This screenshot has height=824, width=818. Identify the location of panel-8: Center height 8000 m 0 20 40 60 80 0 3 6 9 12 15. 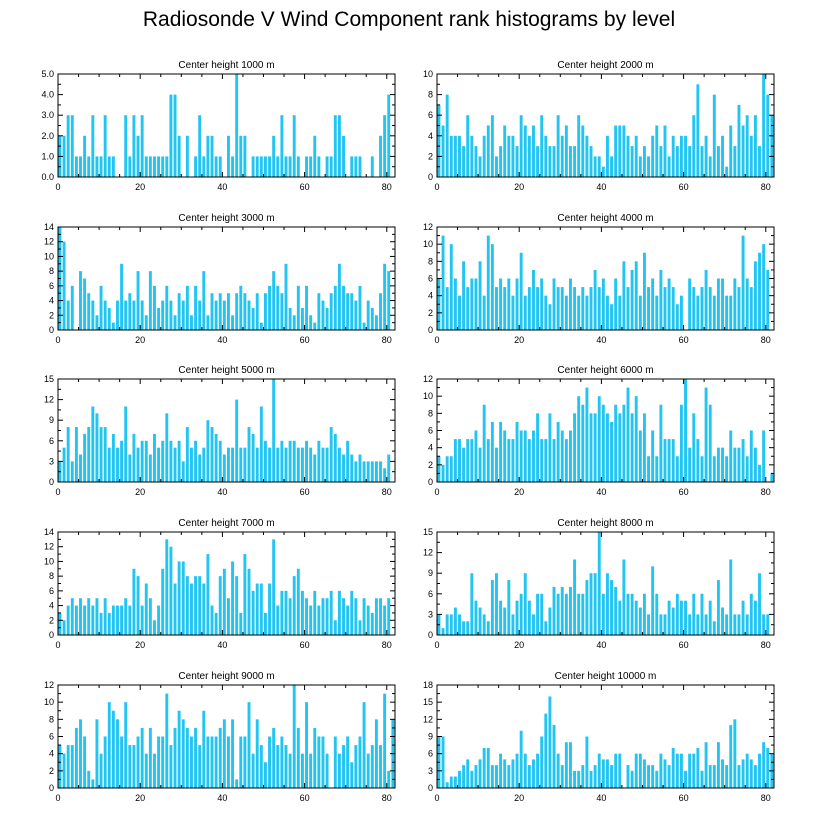
(599, 584).